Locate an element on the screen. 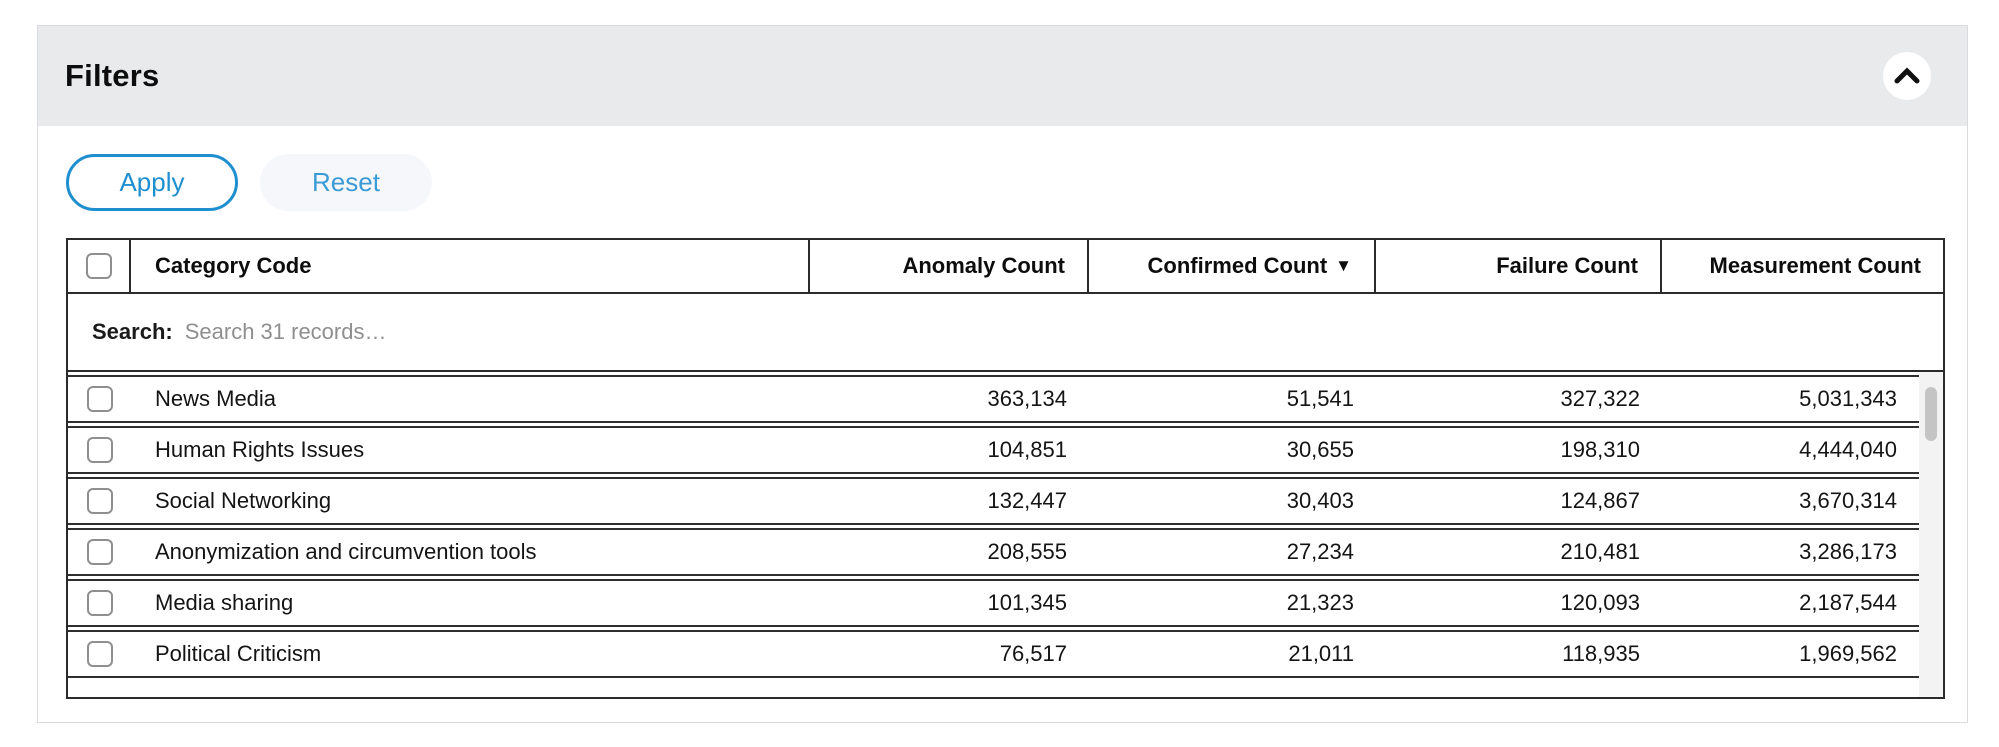  anomaly-count-cell: 76,517 is located at coordinates (1033, 653).